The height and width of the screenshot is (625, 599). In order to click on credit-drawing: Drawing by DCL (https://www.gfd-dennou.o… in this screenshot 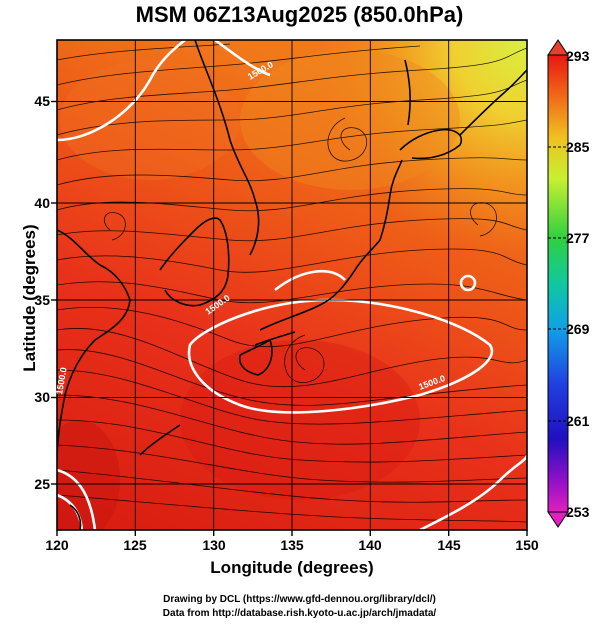, I will do `click(299, 599)`.